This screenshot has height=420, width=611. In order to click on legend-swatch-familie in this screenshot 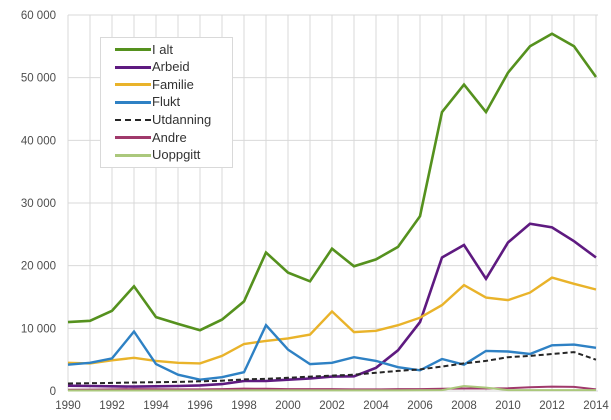, I will do `click(133, 85)`.